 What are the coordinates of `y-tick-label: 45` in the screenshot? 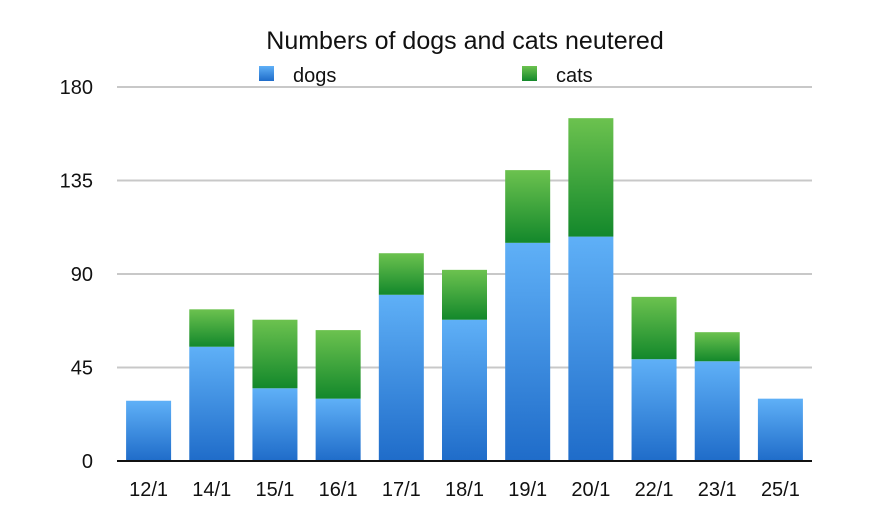 It's located at (82, 369).